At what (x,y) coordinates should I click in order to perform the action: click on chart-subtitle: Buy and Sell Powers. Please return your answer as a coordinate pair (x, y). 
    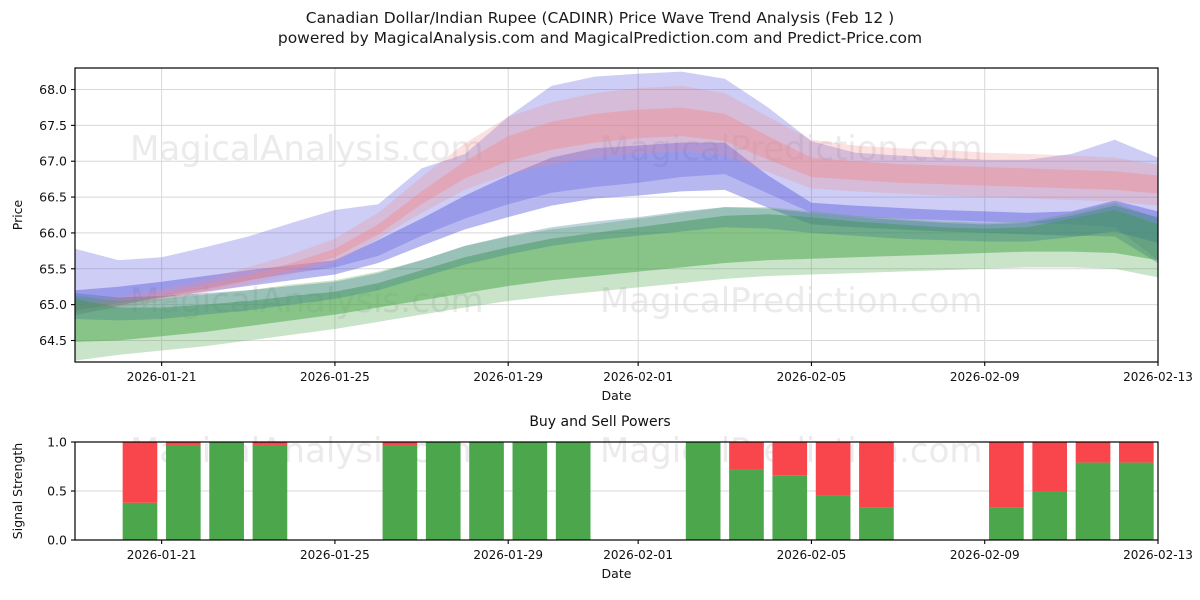
    Looking at the image, I should click on (599, 422).